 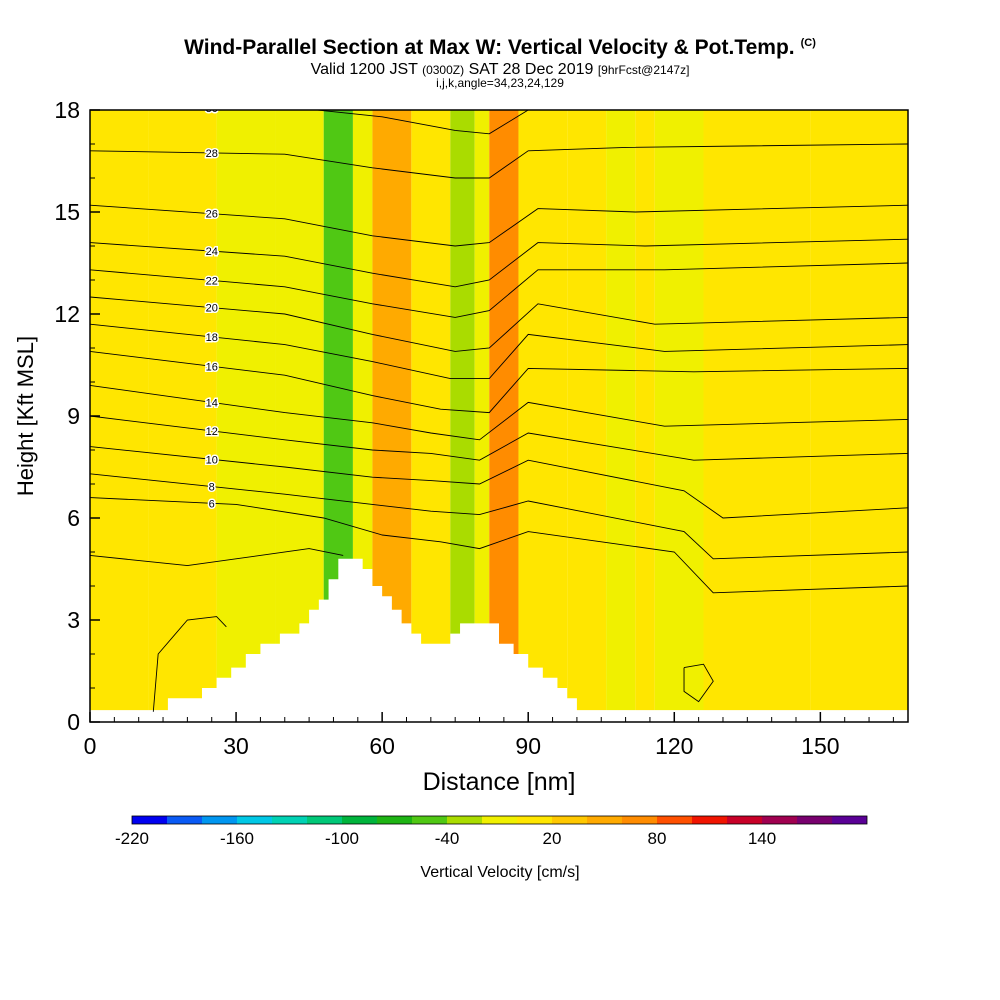 I want to click on contour-label-18: 18, so click(x=212, y=338).